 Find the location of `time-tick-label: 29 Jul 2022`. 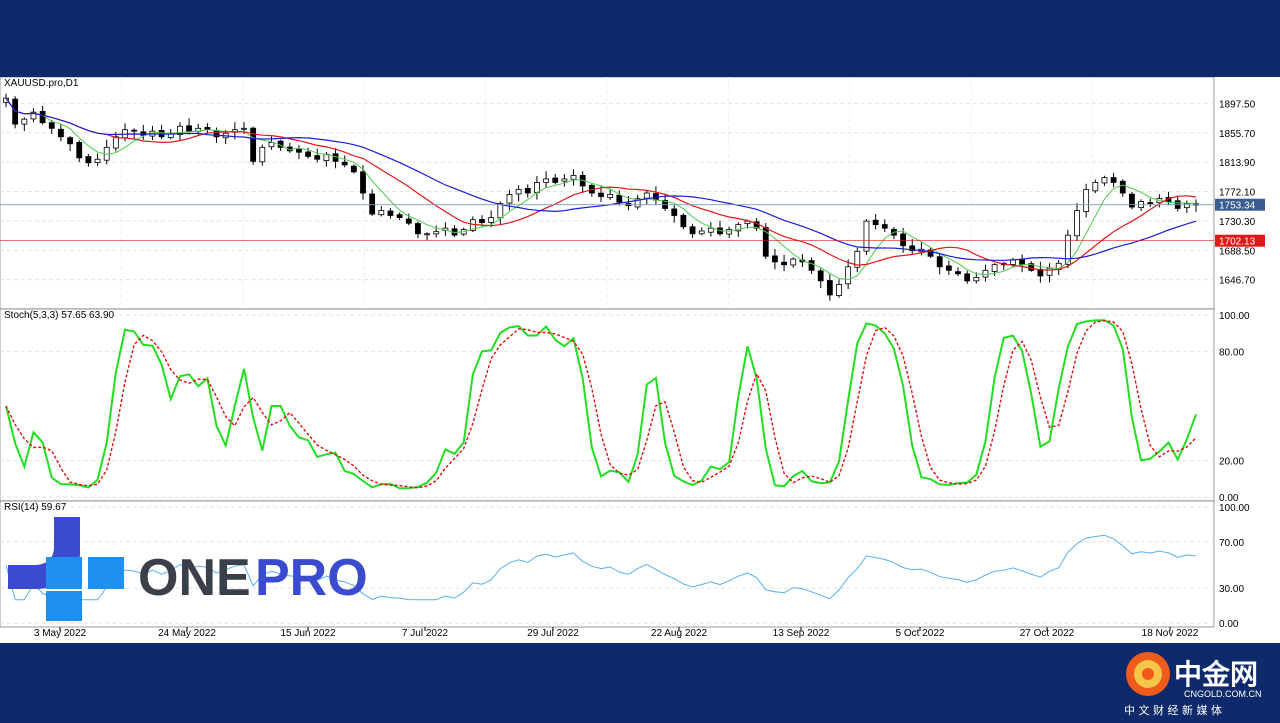

time-tick-label: 29 Jul 2022 is located at coordinates (553, 633).